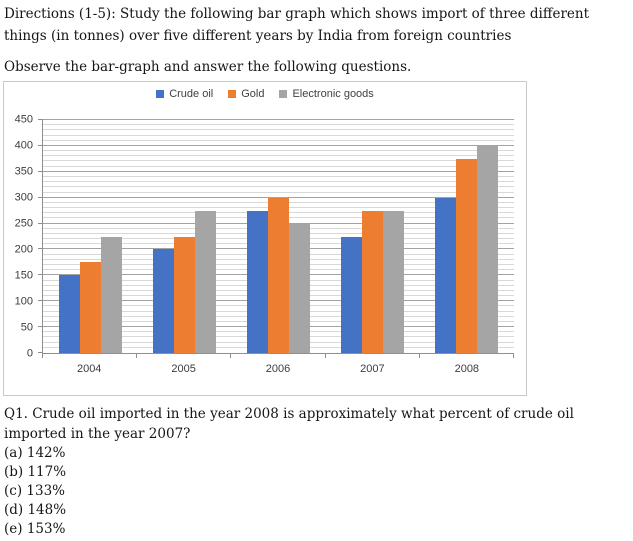 The width and height of the screenshot is (633, 541). I want to click on bar-group-2006, so click(278, 236).